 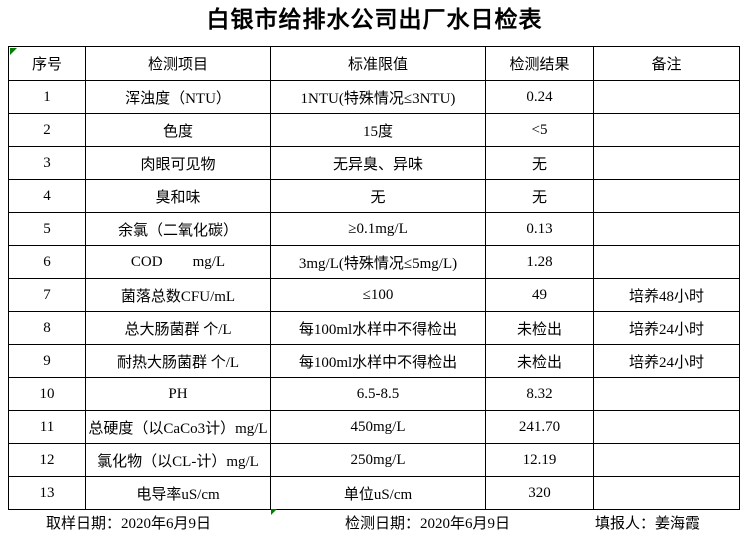 What do you see at coordinates (378, 63) in the screenshot?
I see `col-header-limit: 标准限值` at bounding box center [378, 63].